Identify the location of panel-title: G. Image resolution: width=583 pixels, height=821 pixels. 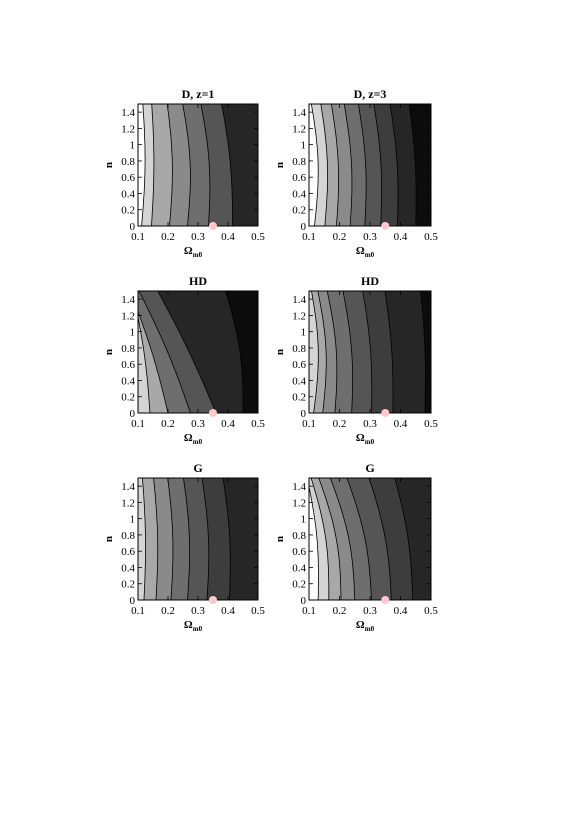
(369, 468).